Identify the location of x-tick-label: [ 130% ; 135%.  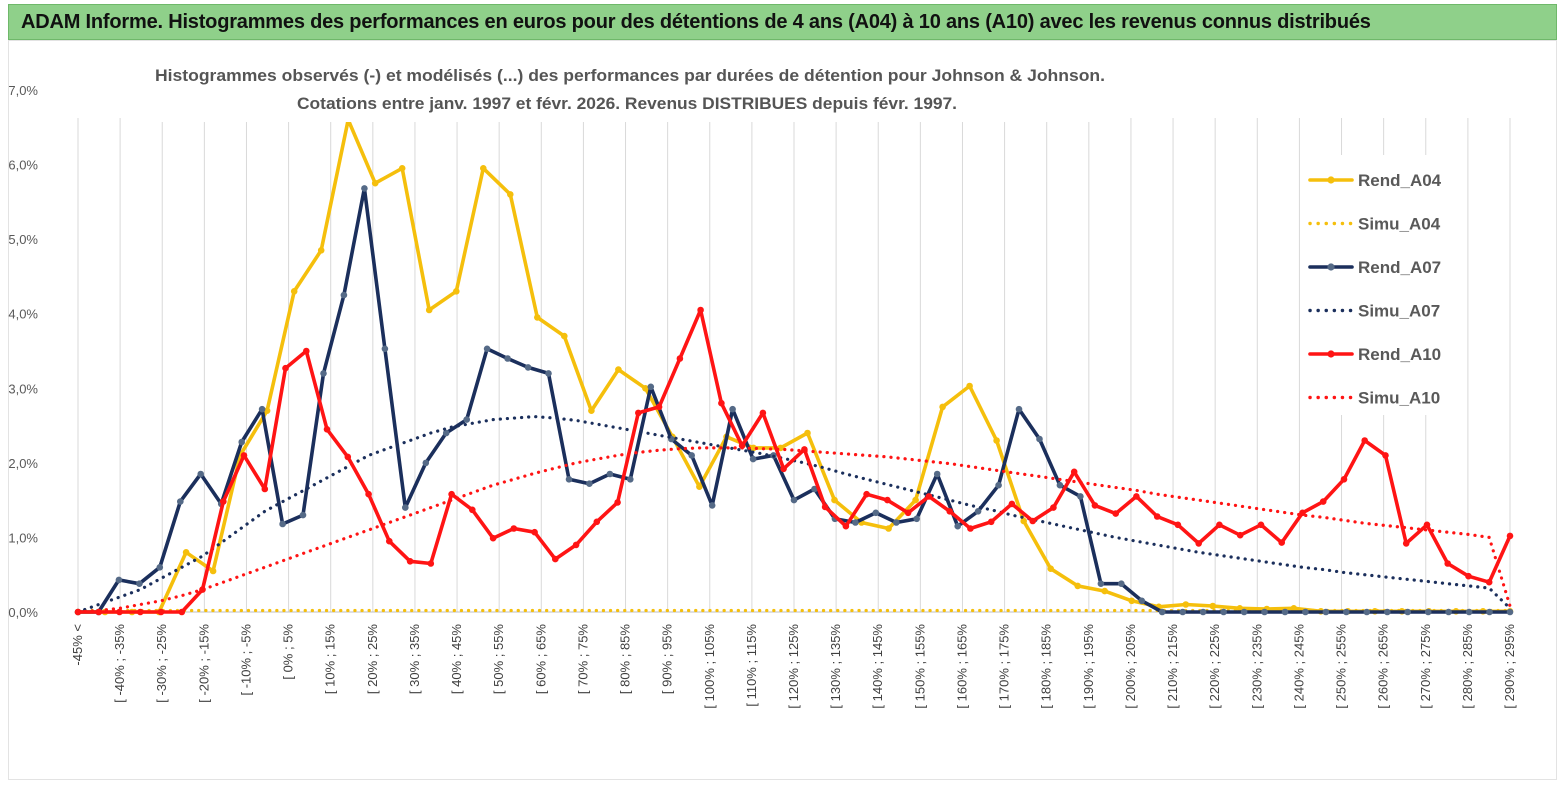
(835, 666).